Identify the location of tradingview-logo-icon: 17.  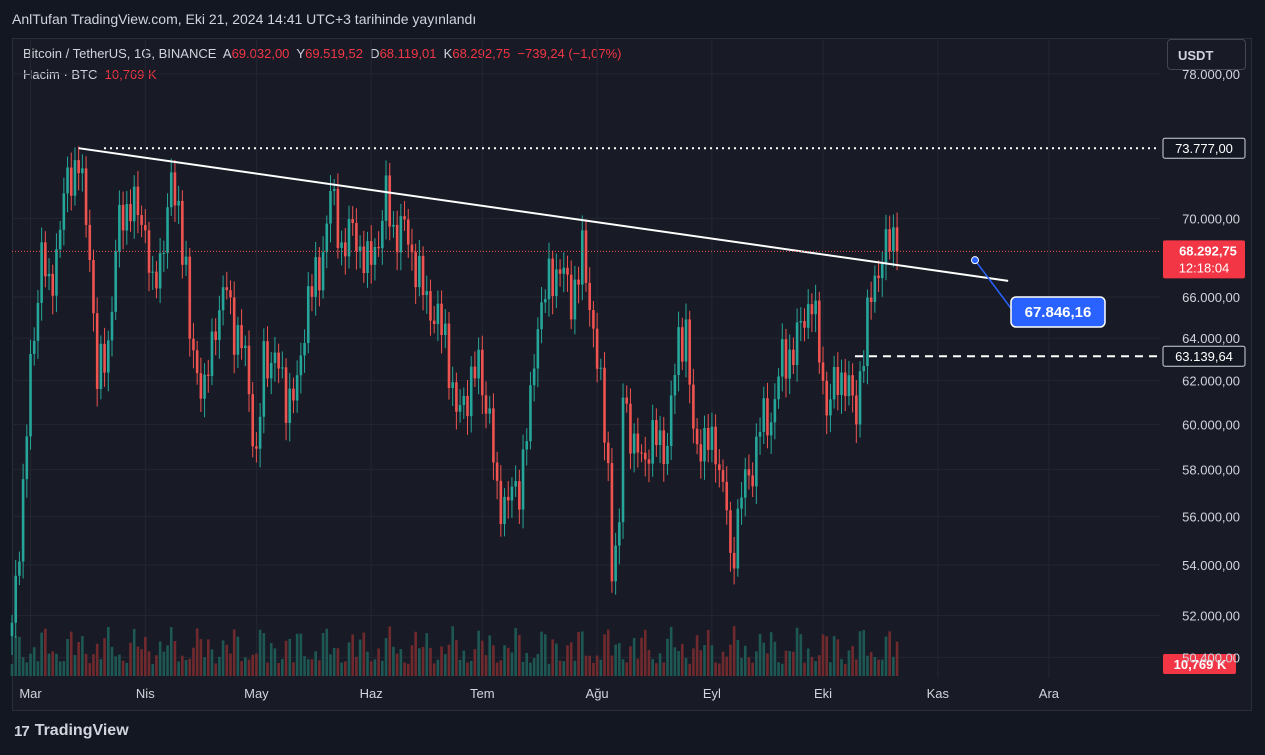
(22, 731).